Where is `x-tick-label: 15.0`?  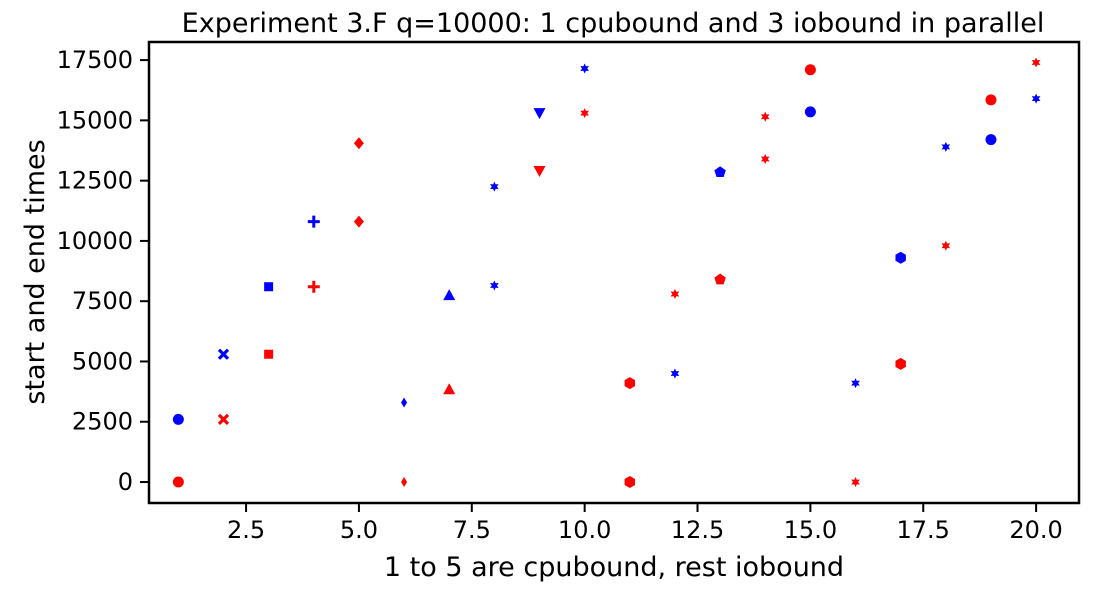
x-tick-label: 15.0 is located at coordinates (810, 530).